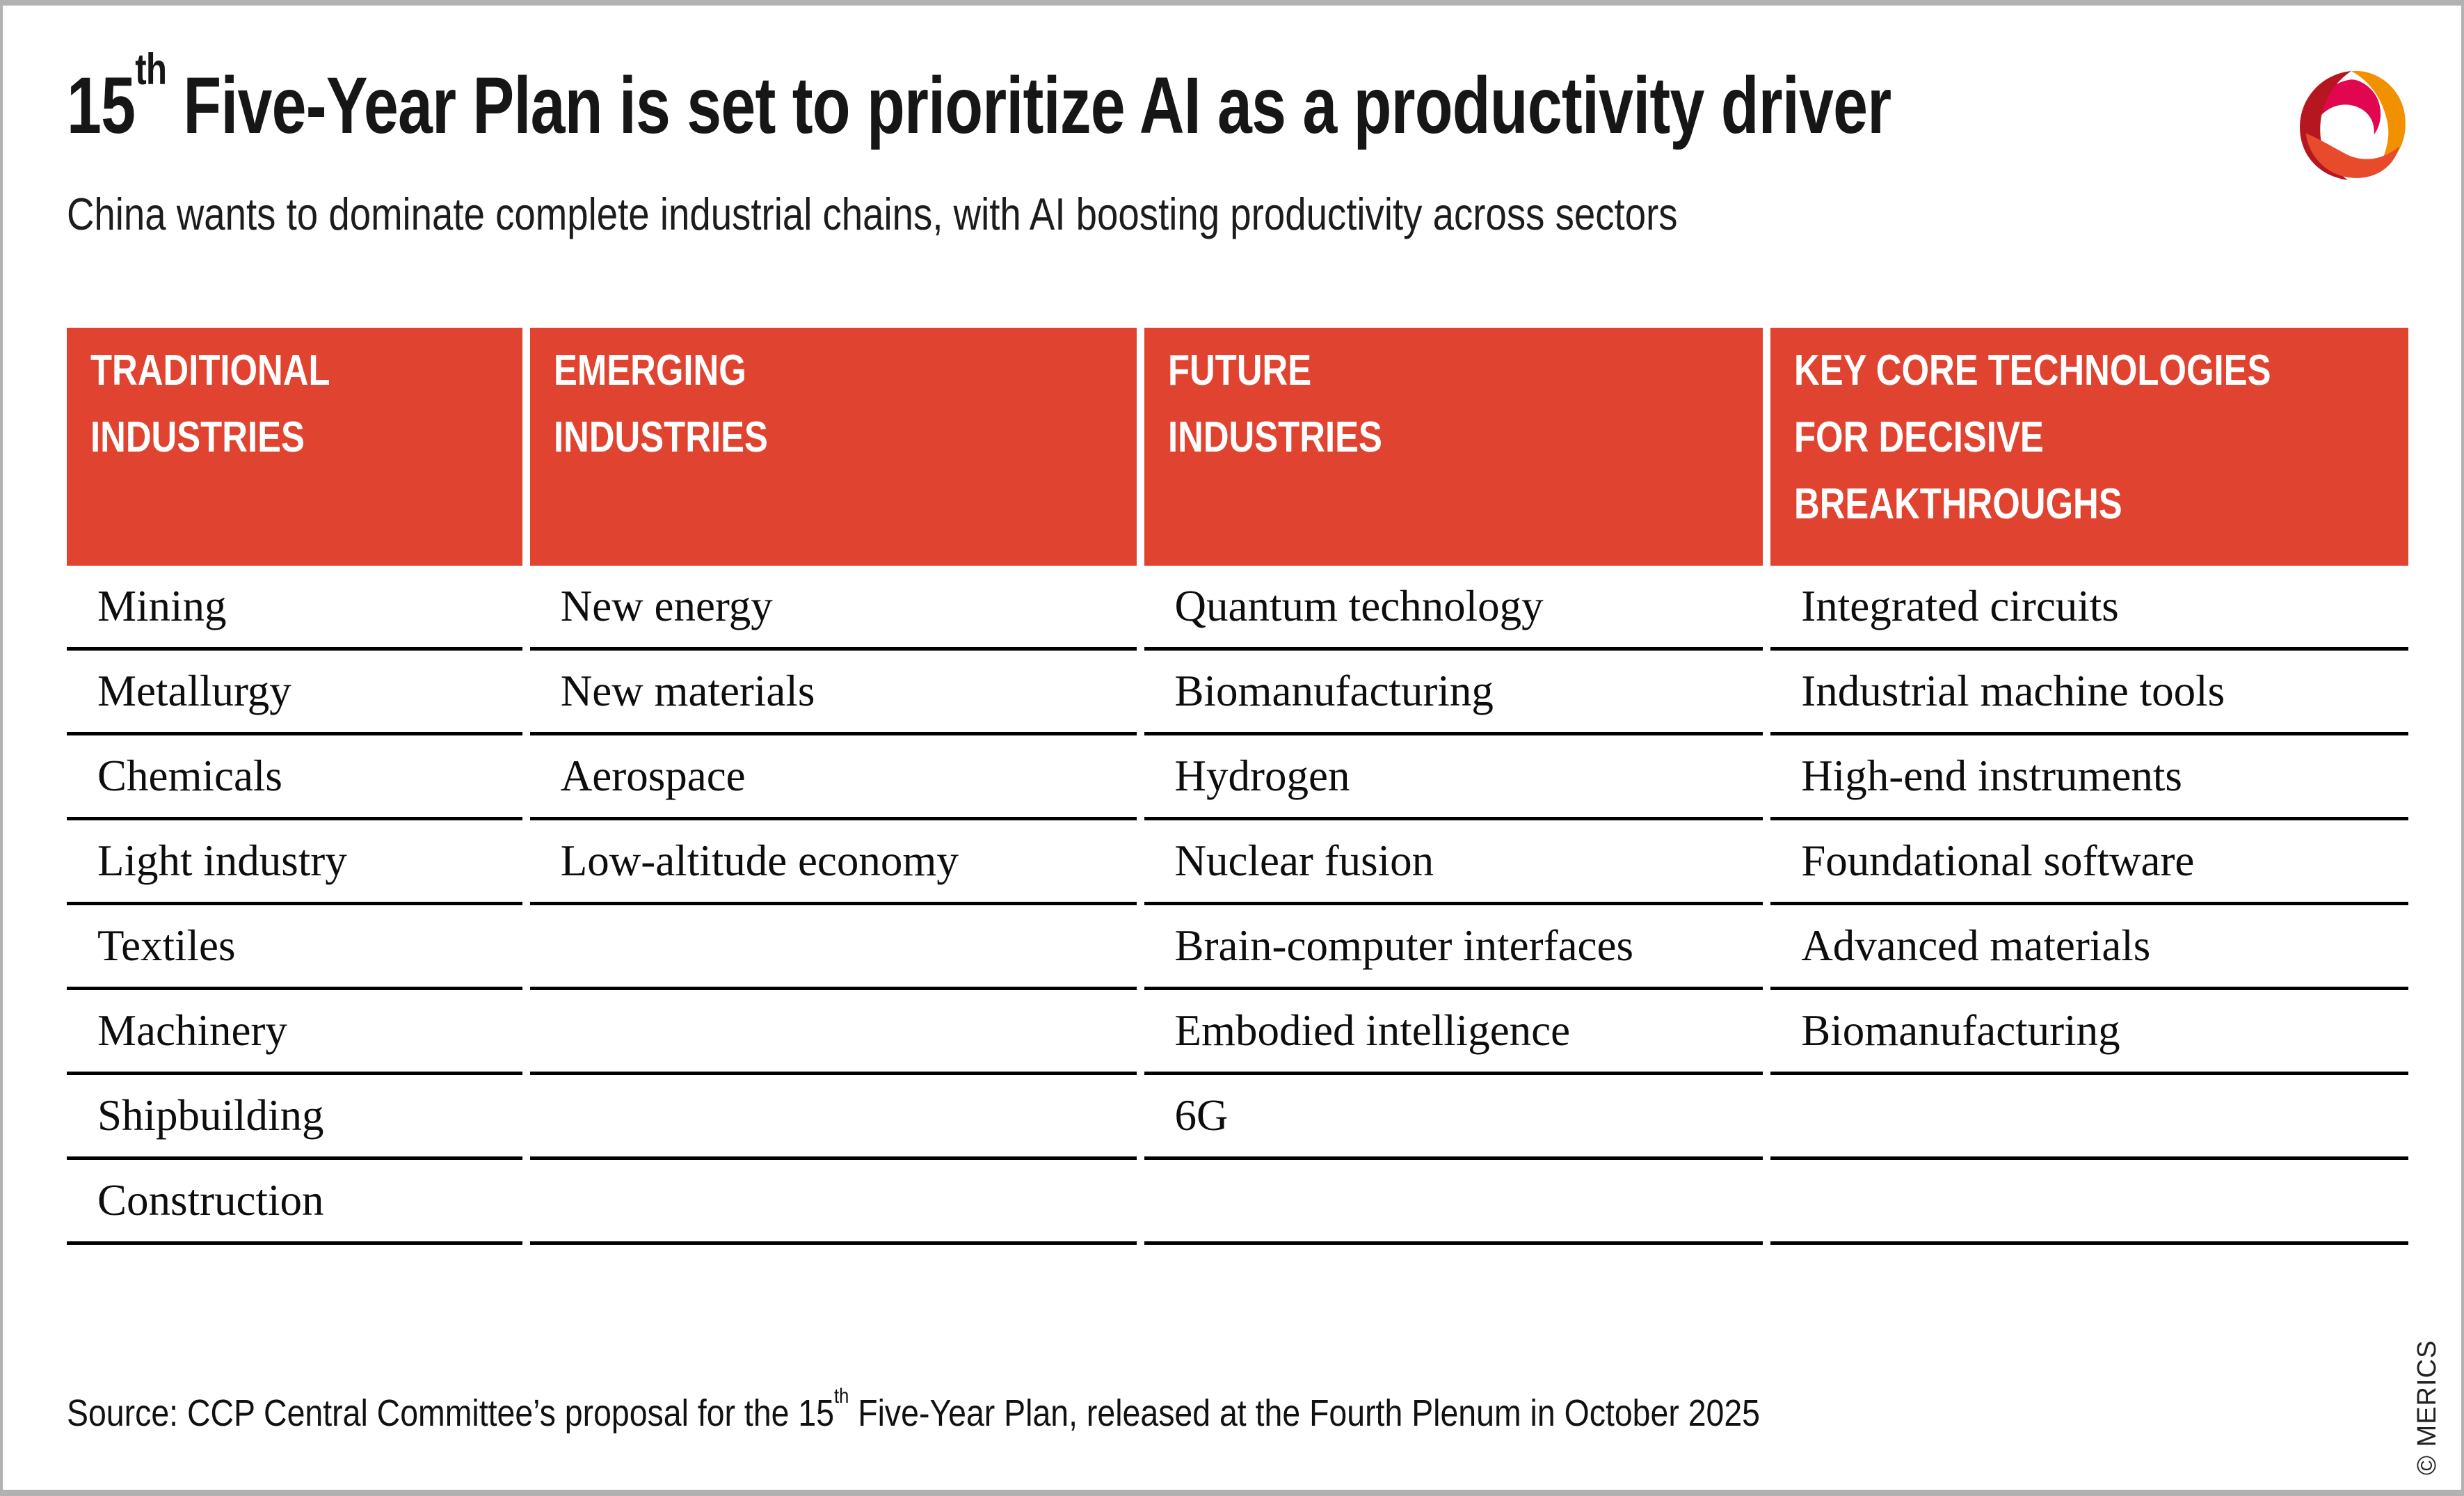 This screenshot has width=2464, height=1496. I want to click on table-cell: Embodied intelligence, so click(1453, 1032).